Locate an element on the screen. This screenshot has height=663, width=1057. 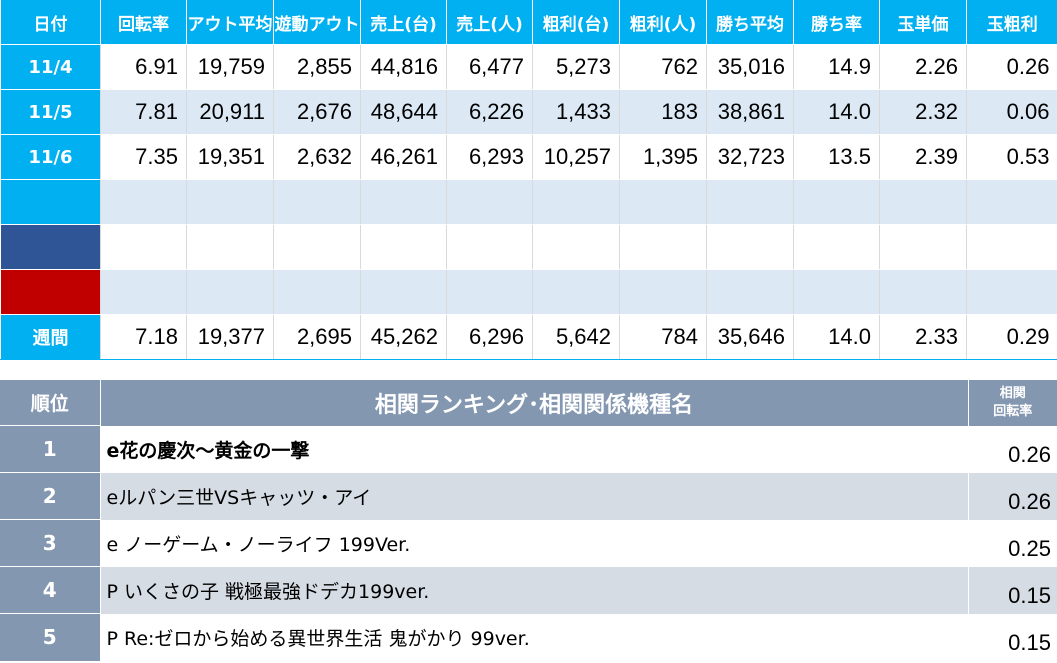
ranking-position: 1 is located at coordinates (50, 449).